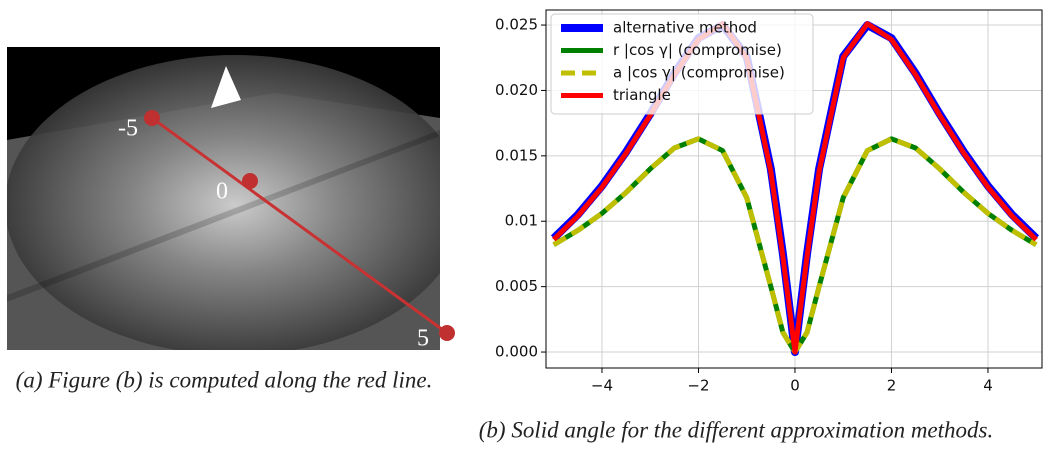 The height and width of the screenshot is (452, 1059). I want to click on image-label: -5, so click(128, 129).